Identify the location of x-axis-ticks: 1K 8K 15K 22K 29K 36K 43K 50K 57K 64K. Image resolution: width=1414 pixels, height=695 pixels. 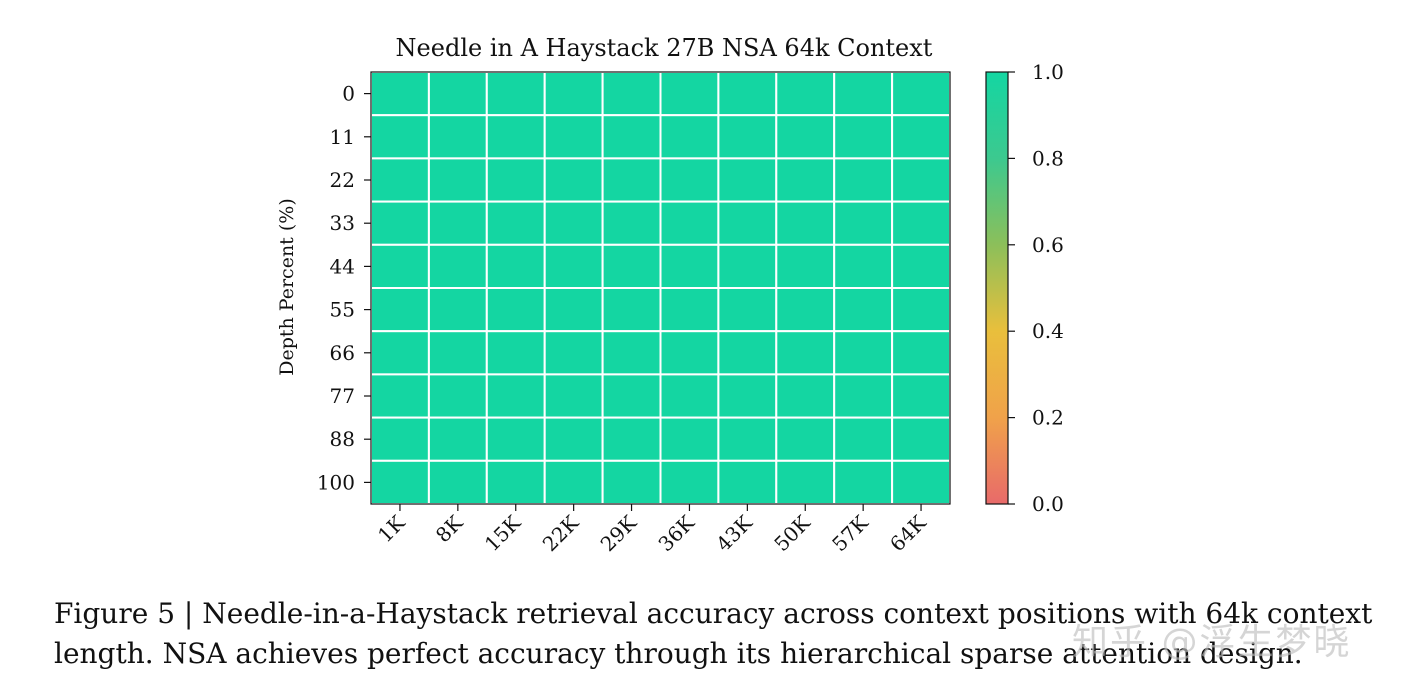
(652, 530).